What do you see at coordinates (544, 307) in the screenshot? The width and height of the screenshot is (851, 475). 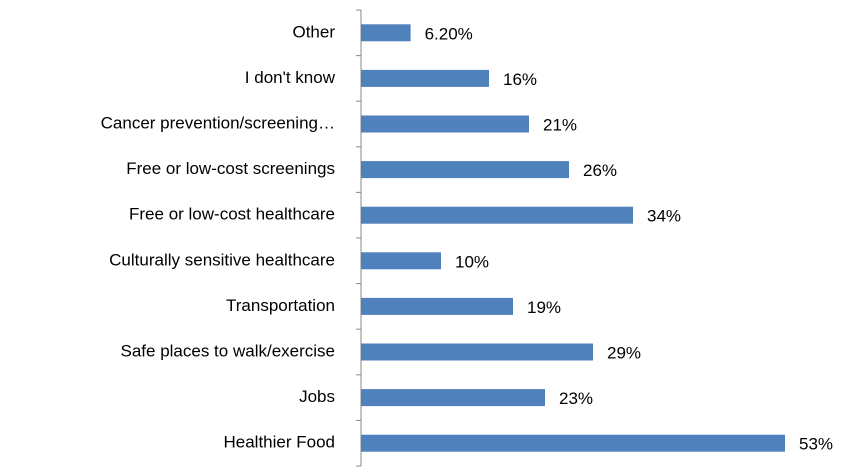 I see `value-label: 19%` at bounding box center [544, 307].